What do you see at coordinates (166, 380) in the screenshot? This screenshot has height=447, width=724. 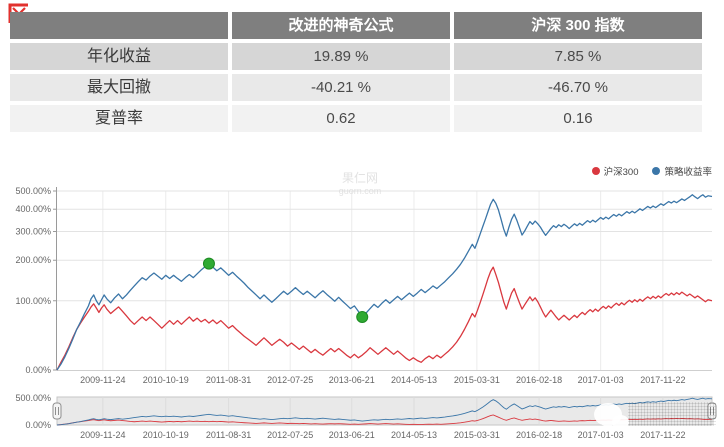 I see `x-tick-label: 2010-10-19` at bounding box center [166, 380].